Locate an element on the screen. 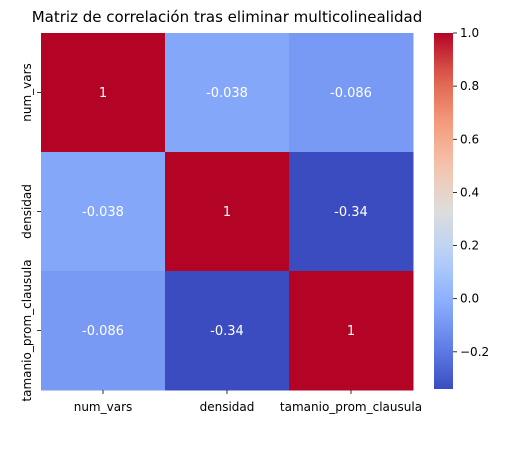 The image size is (507, 451). colorbar-tick-label: 0.2 is located at coordinates (469, 246).